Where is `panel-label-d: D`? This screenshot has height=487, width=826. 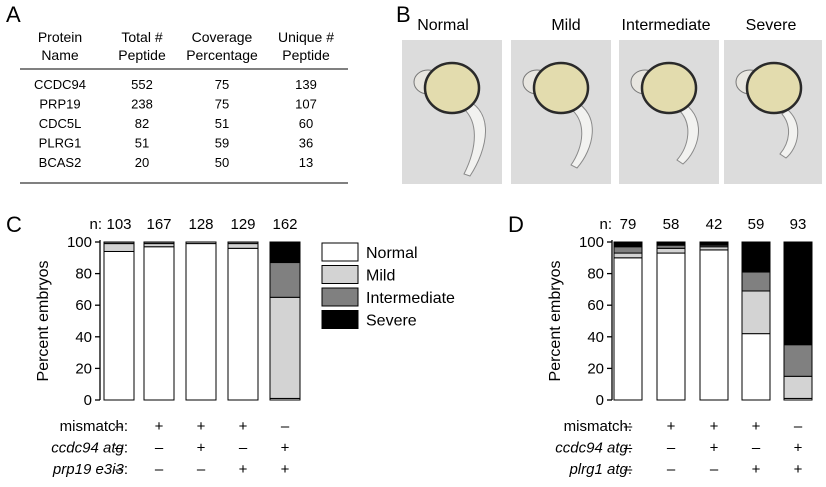
panel-label-d: D is located at coordinates (516, 224).